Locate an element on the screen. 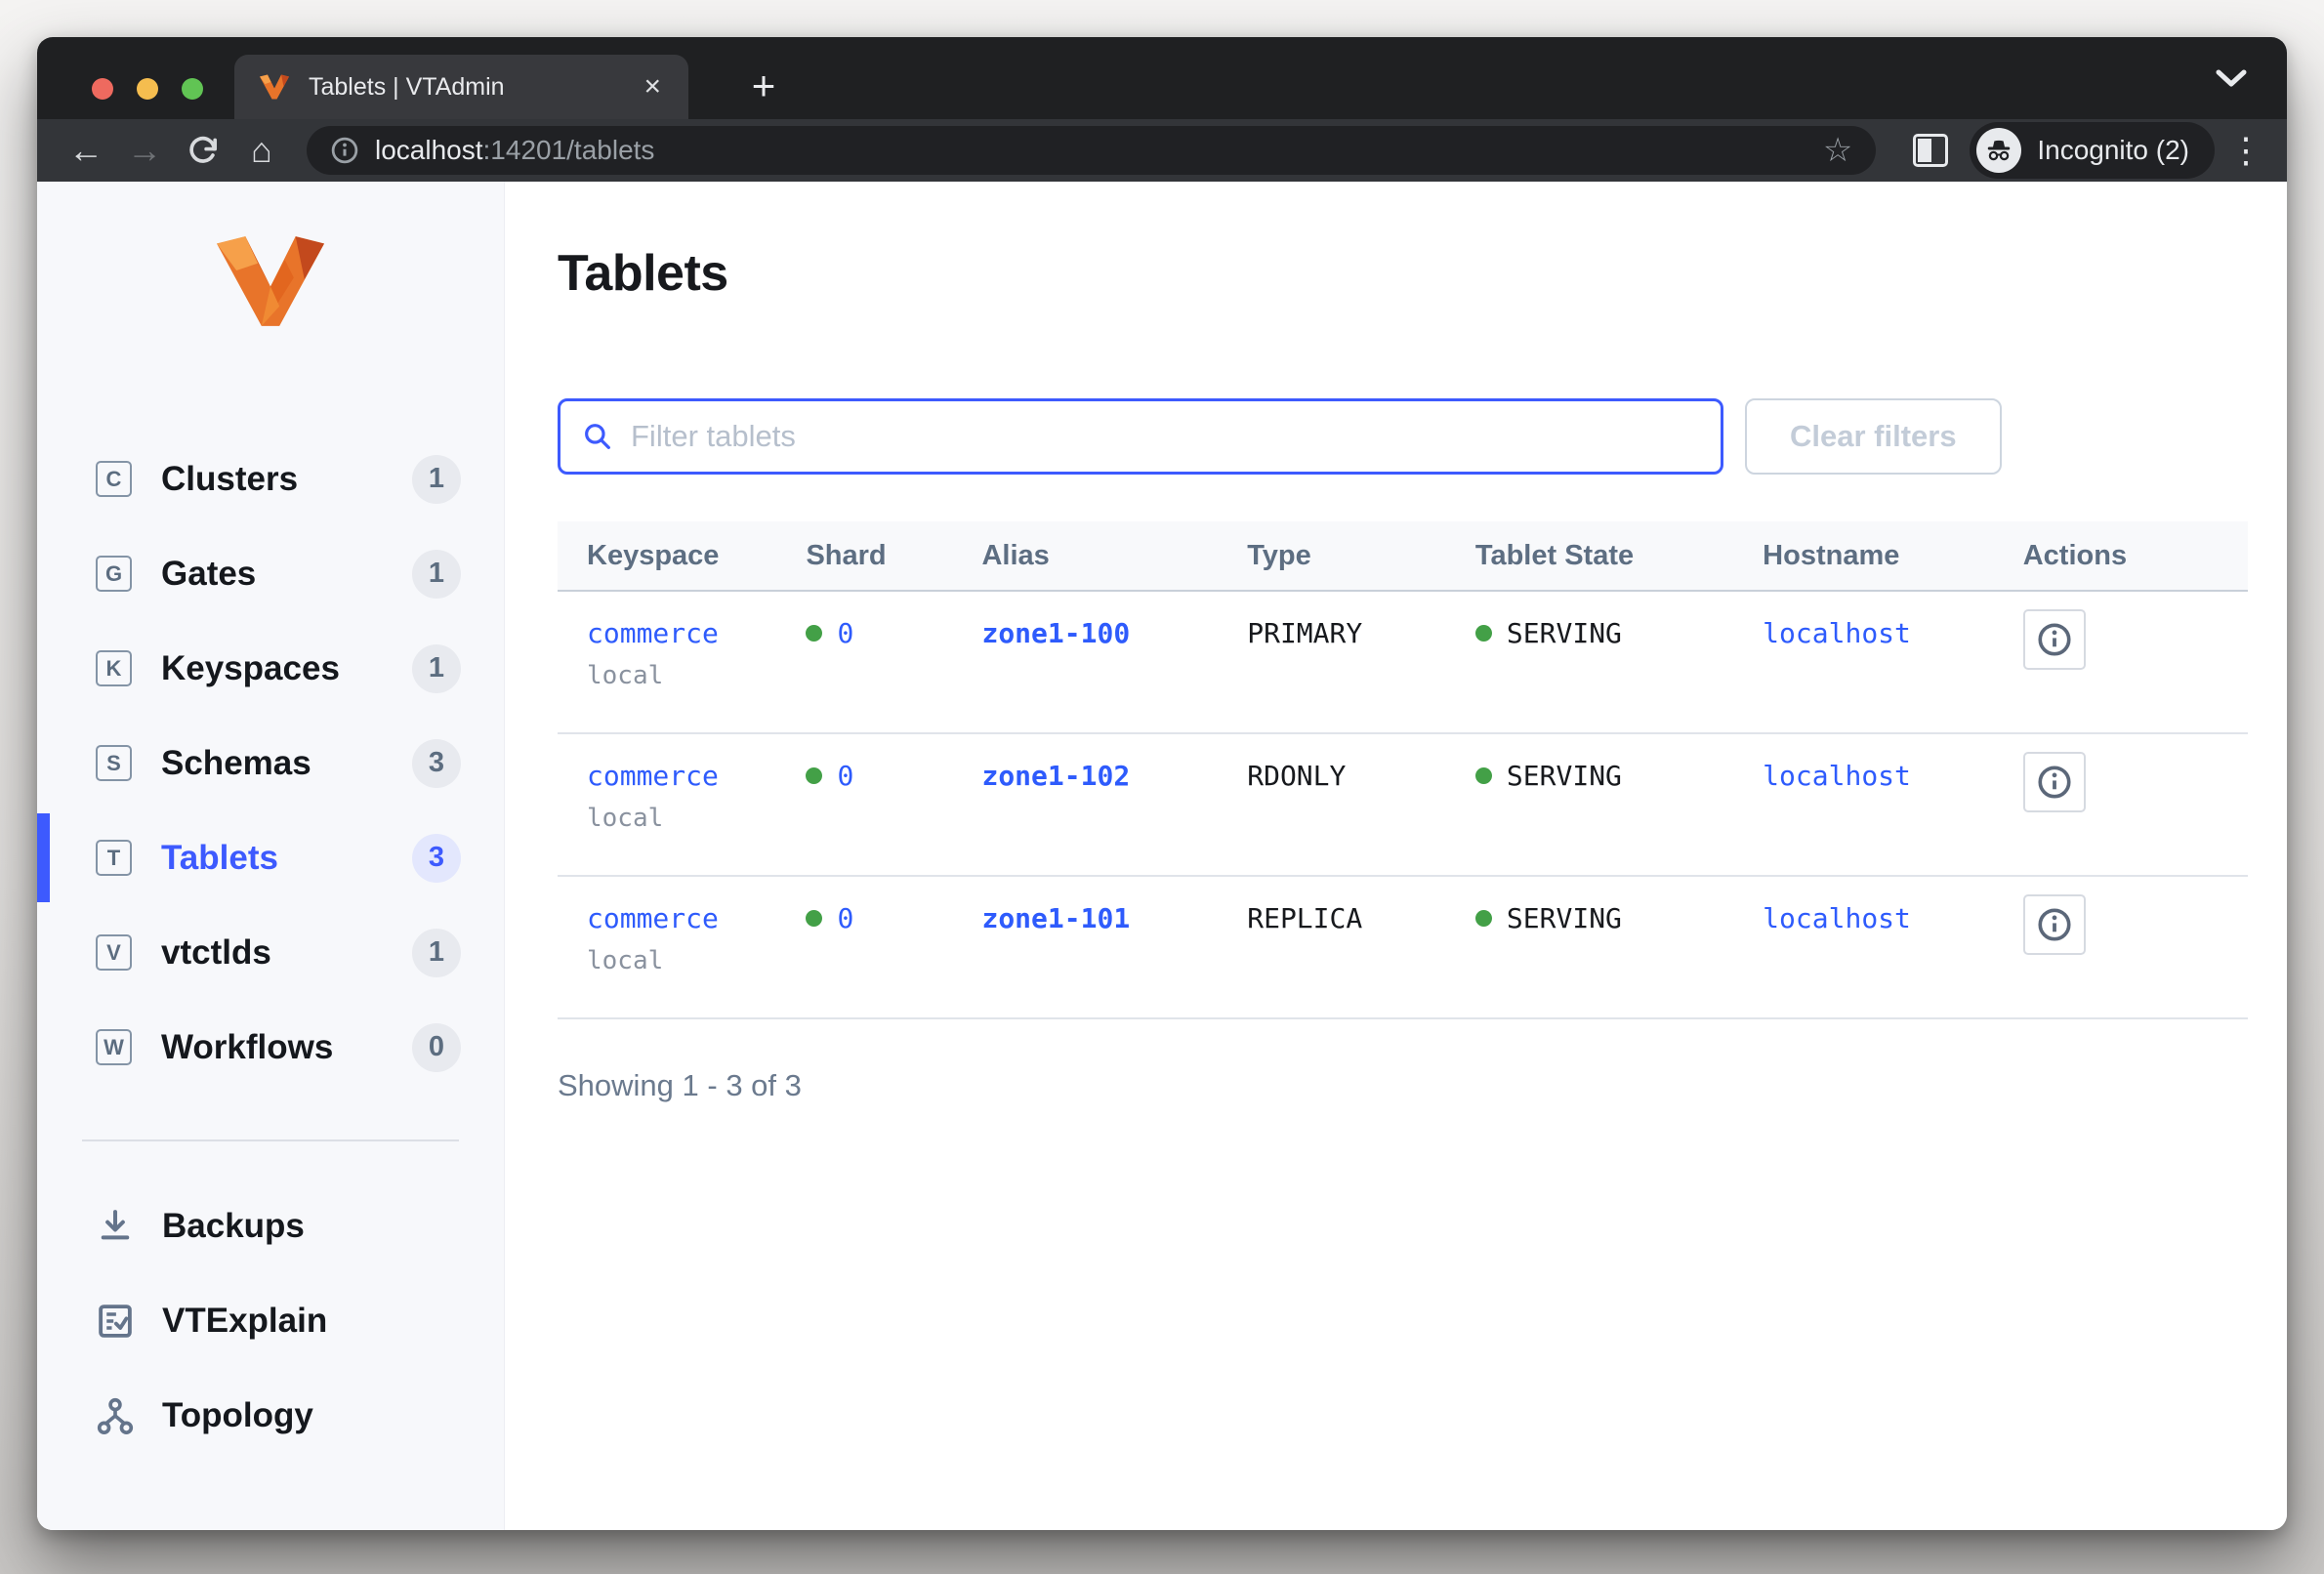 The image size is (2324, 1574). site-info-icon is located at coordinates (344, 151).